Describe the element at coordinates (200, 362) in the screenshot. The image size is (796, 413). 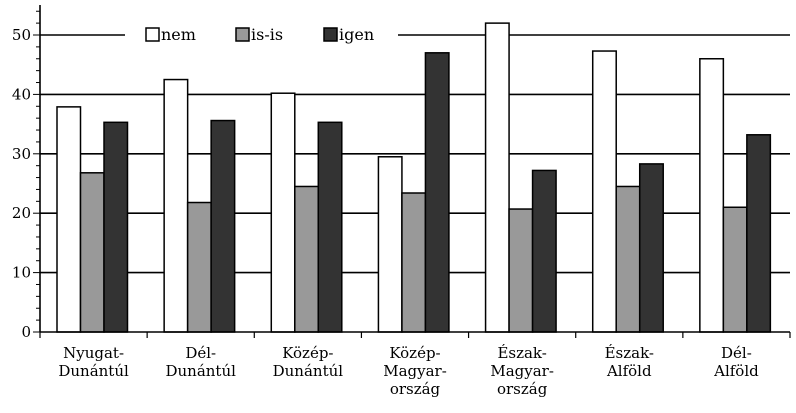
I see `x-category-label: Dél-Dunántúl` at that location.